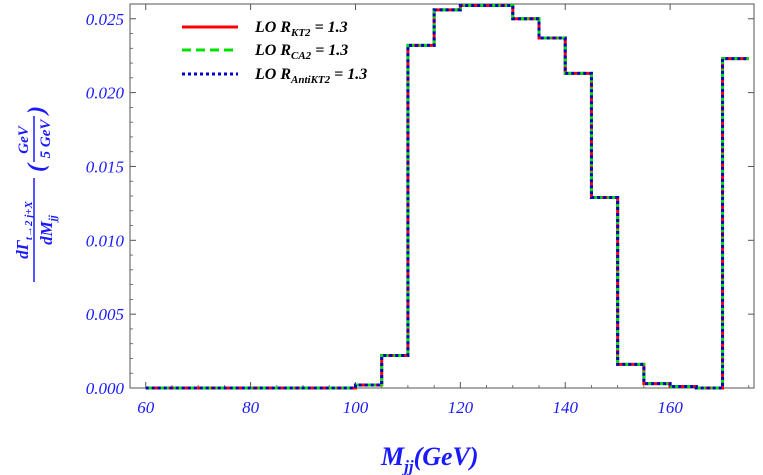 The width and height of the screenshot is (763, 475). I want to click on x-axis-label: Mjj(GeV), so click(429, 458).